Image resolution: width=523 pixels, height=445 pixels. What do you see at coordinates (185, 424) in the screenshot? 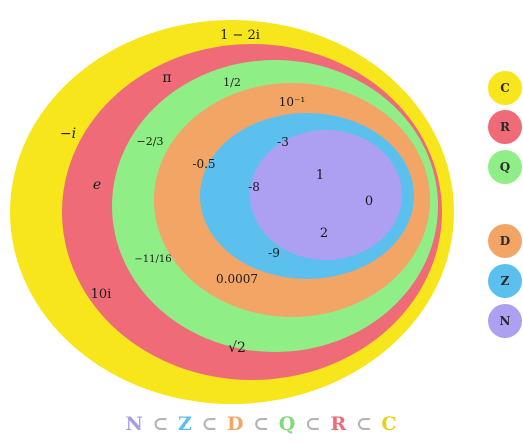
I see `chain-set-Z: Z` at bounding box center [185, 424].